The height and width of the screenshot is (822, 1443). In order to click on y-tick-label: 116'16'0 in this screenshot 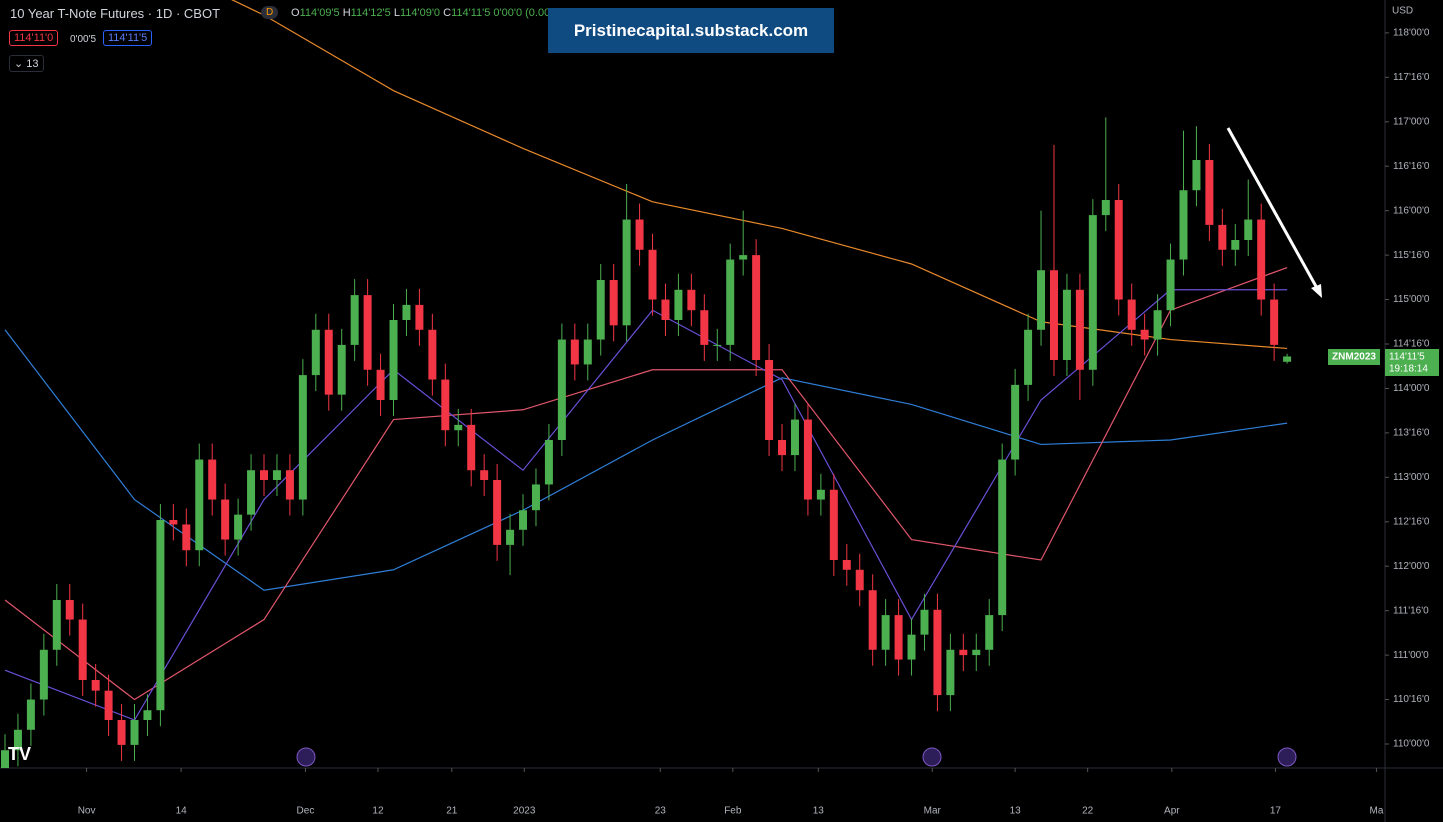, I will do `click(1411, 166)`.